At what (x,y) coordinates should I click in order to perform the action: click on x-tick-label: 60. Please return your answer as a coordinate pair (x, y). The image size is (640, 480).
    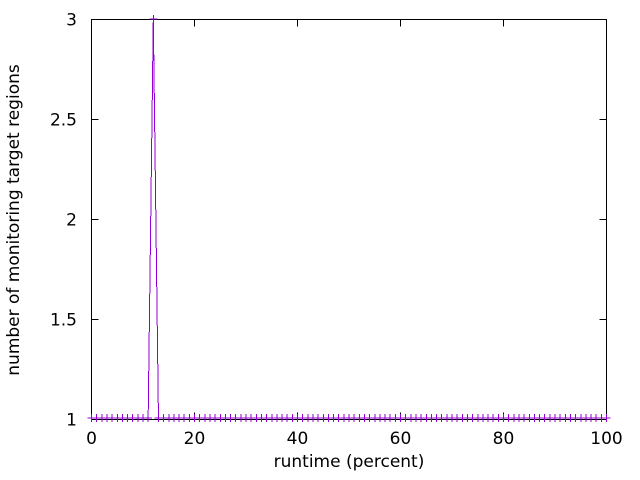
    Looking at the image, I should click on (401, 439).